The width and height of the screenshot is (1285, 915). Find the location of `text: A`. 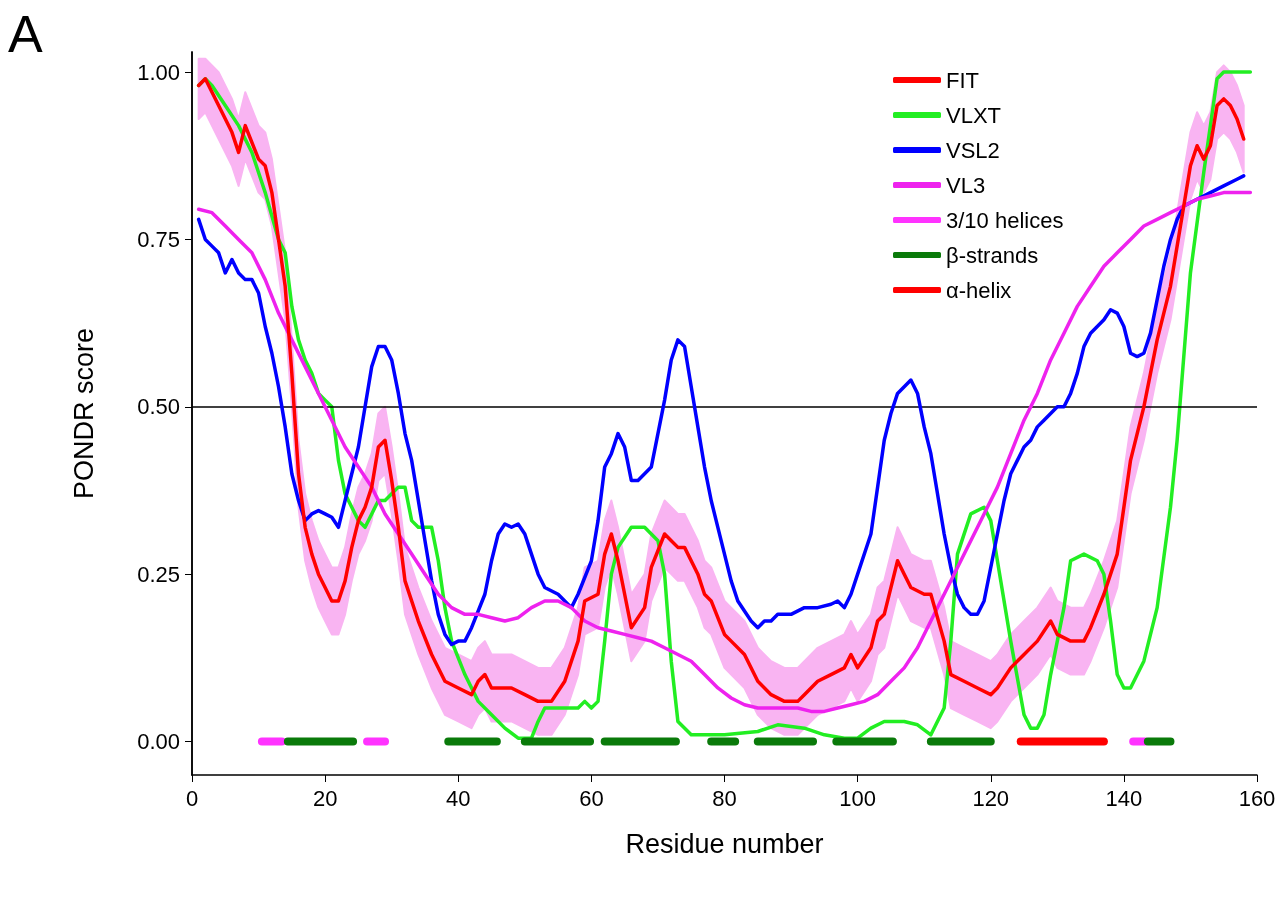

text: A is located at coordinates (25, 34).